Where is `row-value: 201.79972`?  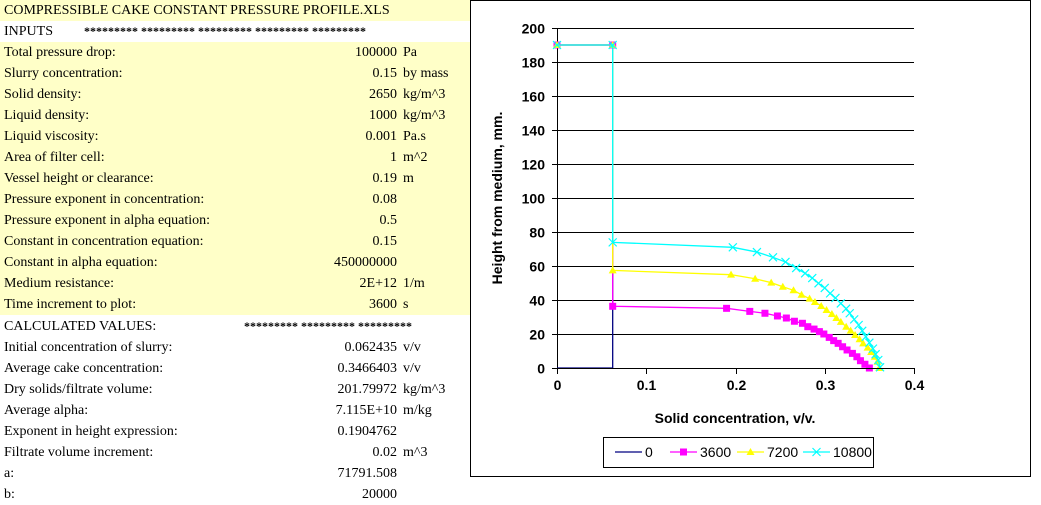
row-value: 201.79972 is located at coordinates (367, 389).